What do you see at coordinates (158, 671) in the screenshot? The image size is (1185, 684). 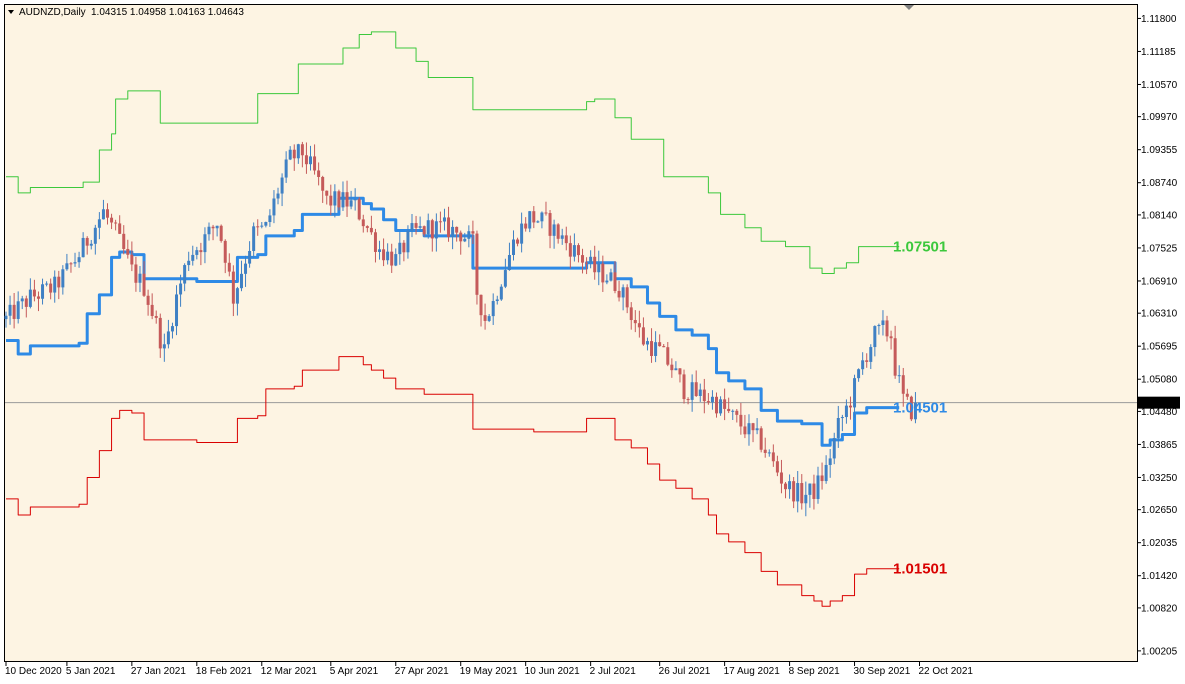 I see `time-tick-label: 27 Jan 2021` at bounding box center [158, 671].